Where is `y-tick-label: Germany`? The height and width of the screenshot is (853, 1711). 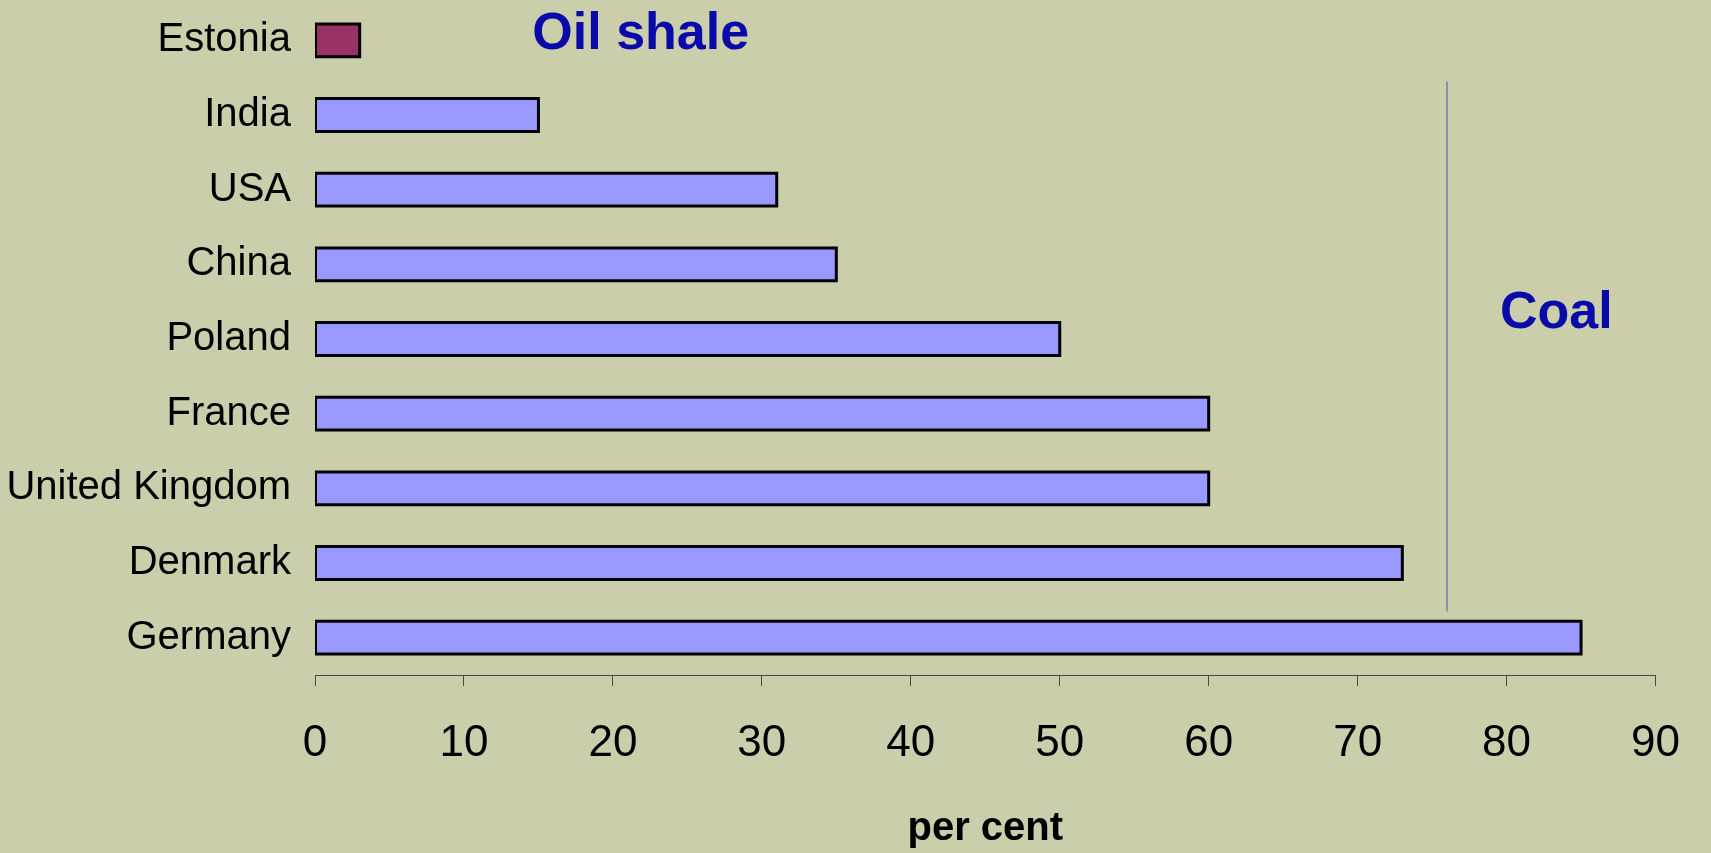 y-tick-label: Germany is located at coordinates (208, 634).